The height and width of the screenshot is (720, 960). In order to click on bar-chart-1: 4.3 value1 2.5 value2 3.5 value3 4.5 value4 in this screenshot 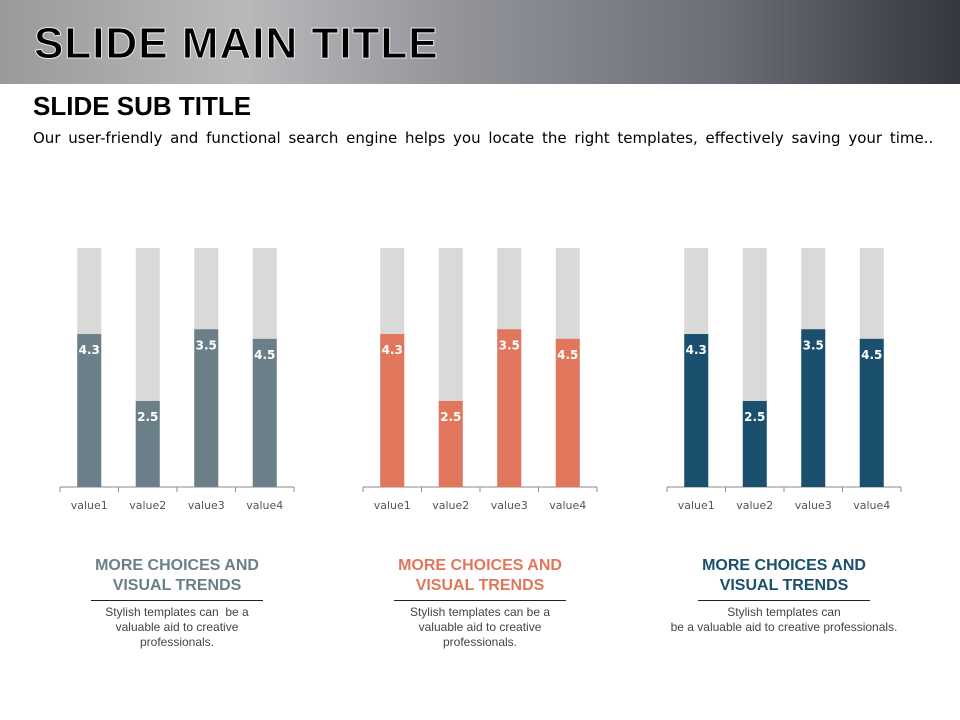, I will do `click(177, 380)`.